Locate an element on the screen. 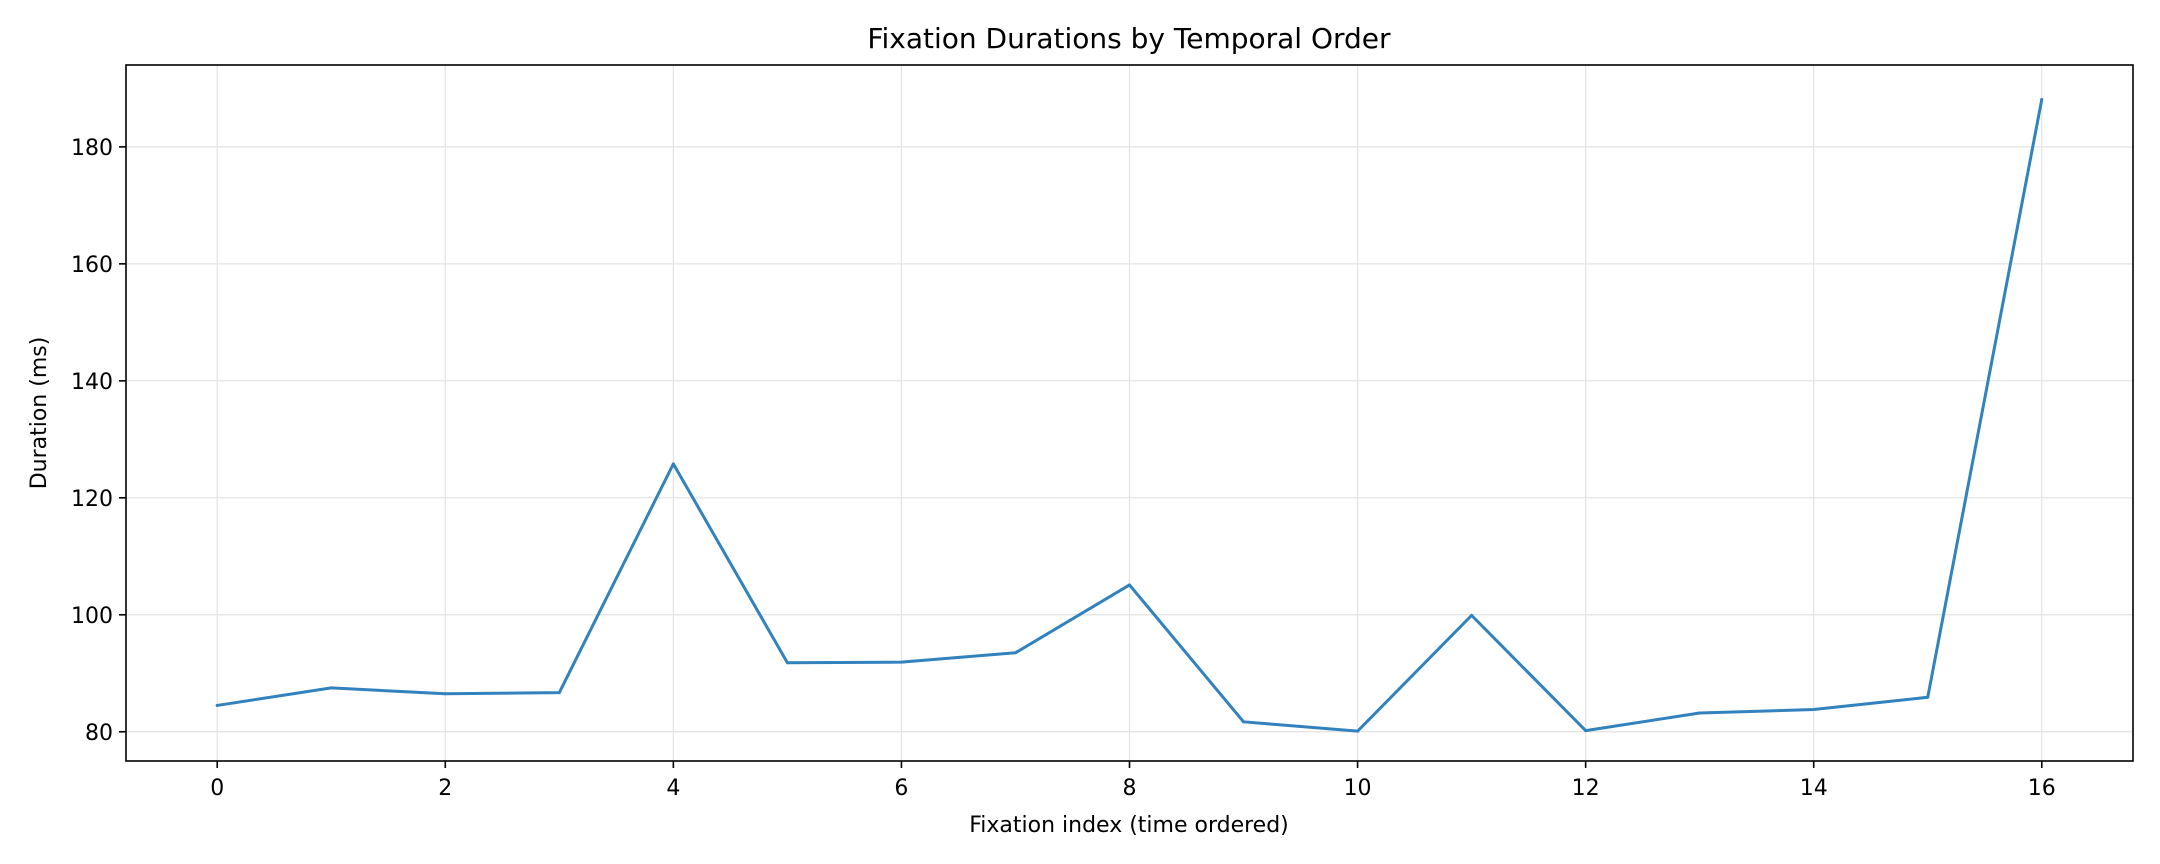 This screenshot has height=864, width=2160. x-tick-label: 12 is located at coordinates (1586, 788).